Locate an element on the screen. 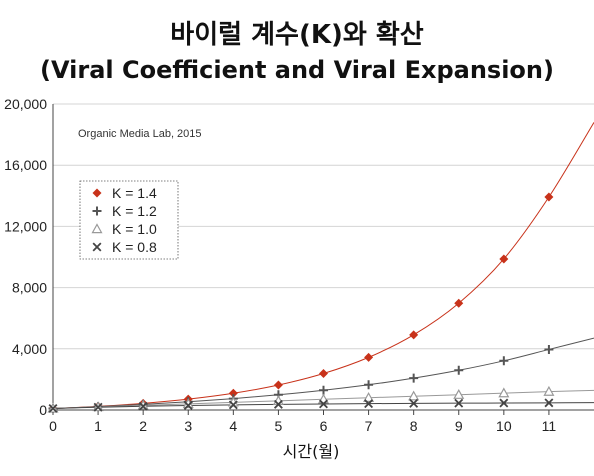 This screenshot has height=476, width=594. legend-label: K = 1.0 is located at coordinates (134, 229).